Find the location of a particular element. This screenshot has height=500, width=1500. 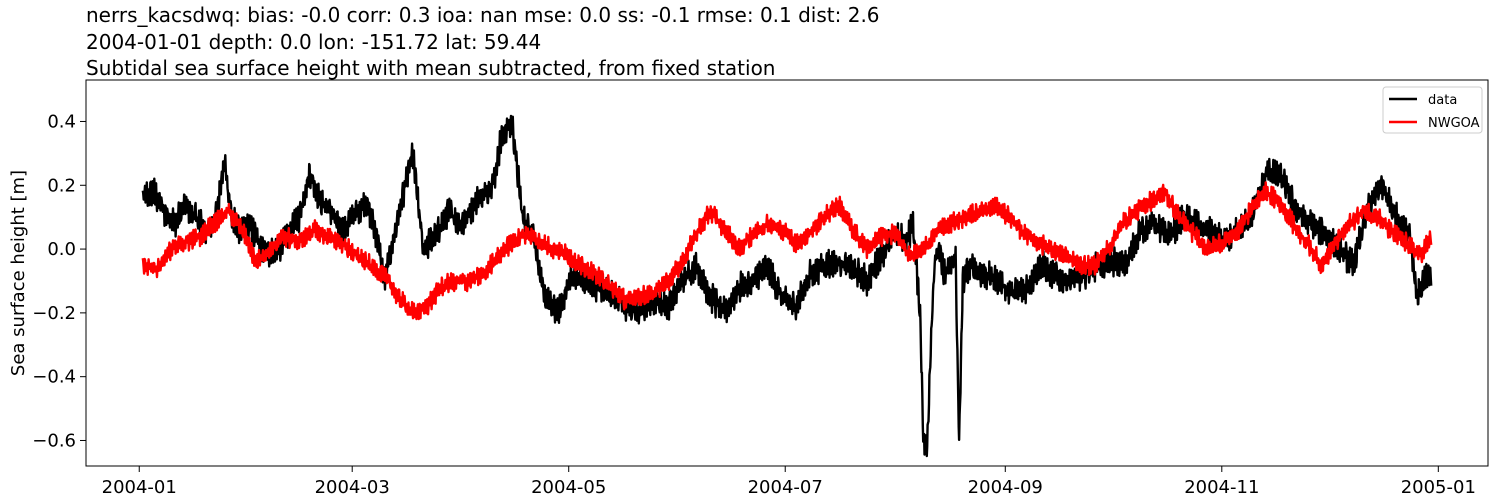

legend: data NWGOA is located at coordinates (1432, 110).